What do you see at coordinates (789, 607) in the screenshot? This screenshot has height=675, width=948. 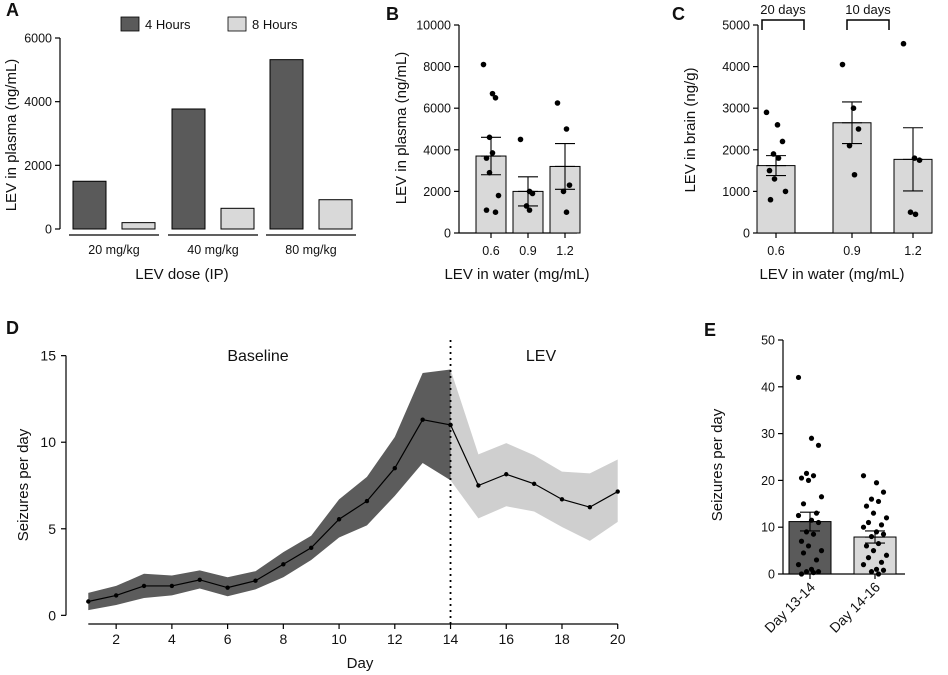 I see `panel-e-x-tick-label: Day 13-14` at bounding box center [789, 607].